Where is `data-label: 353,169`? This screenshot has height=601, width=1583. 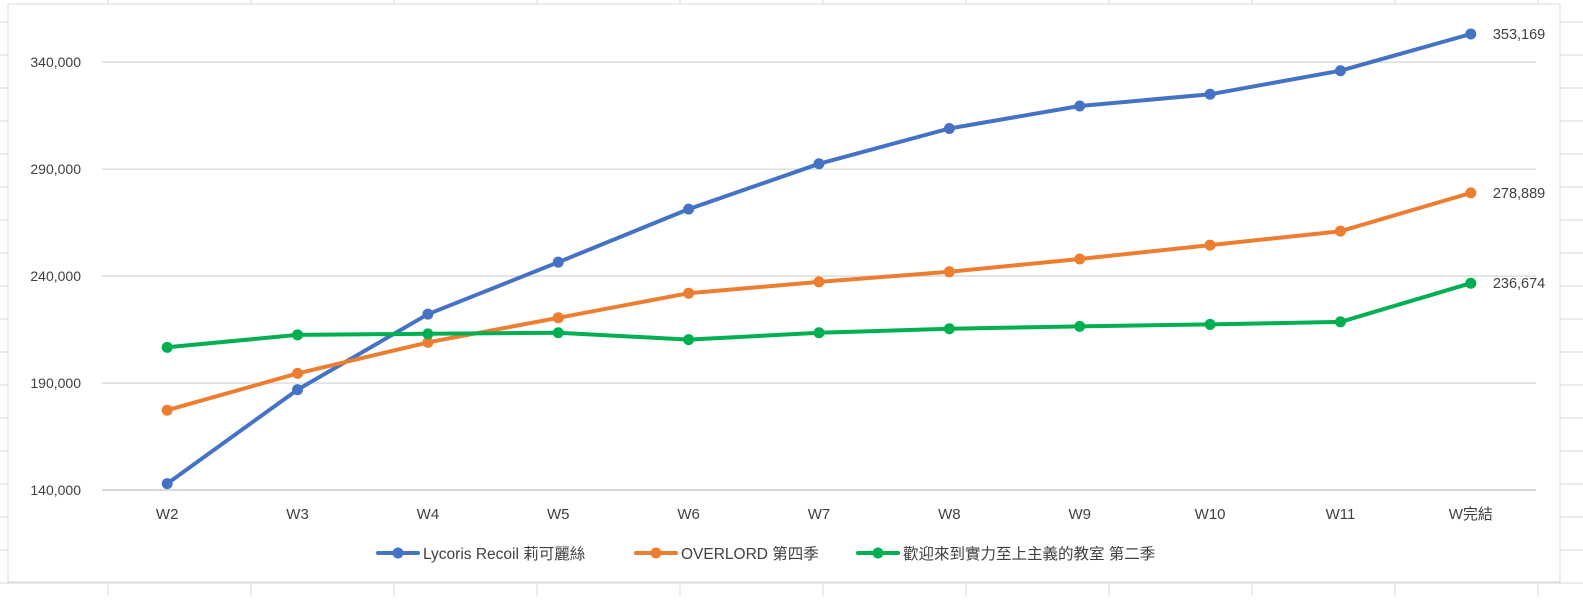
data-label: 353,169 is located at coordinates (1519, 35).